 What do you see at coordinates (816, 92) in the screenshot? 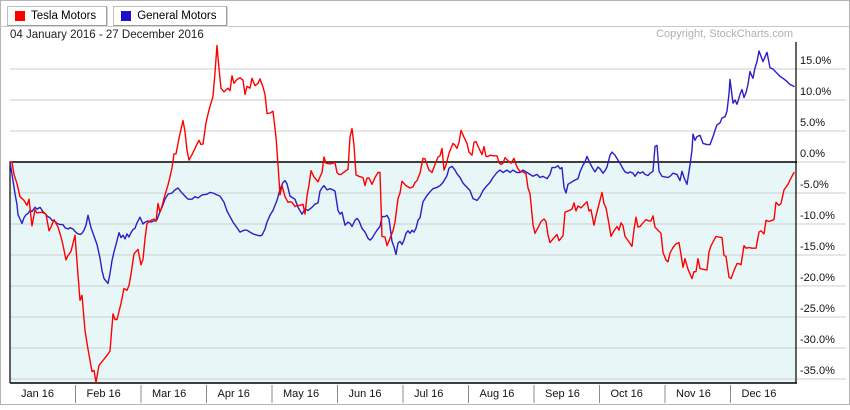
I see `y-axis-tick-label: 10.0%` at bounding box center [816, 92].